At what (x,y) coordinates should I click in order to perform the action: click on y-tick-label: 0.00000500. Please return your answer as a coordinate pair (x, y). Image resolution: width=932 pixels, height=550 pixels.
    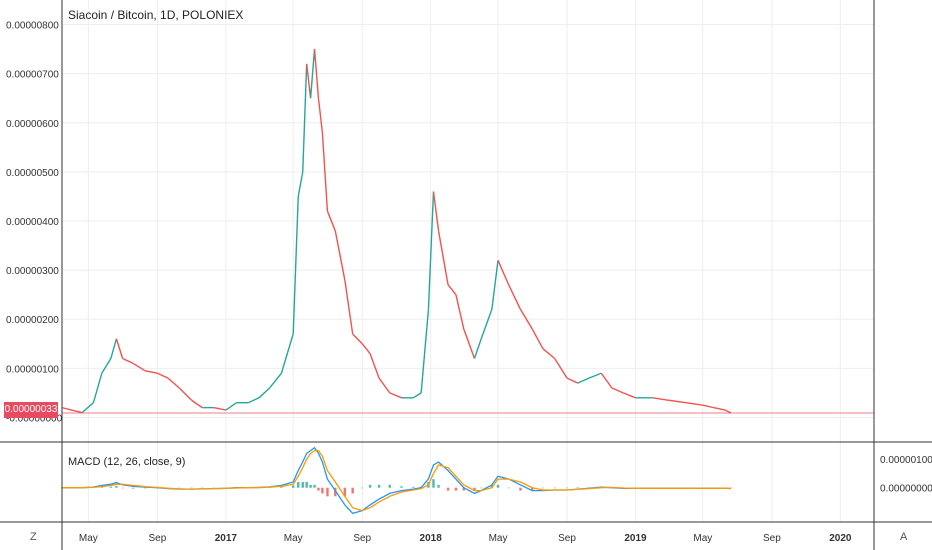
    Looking at the image, I should click on (32, 173).